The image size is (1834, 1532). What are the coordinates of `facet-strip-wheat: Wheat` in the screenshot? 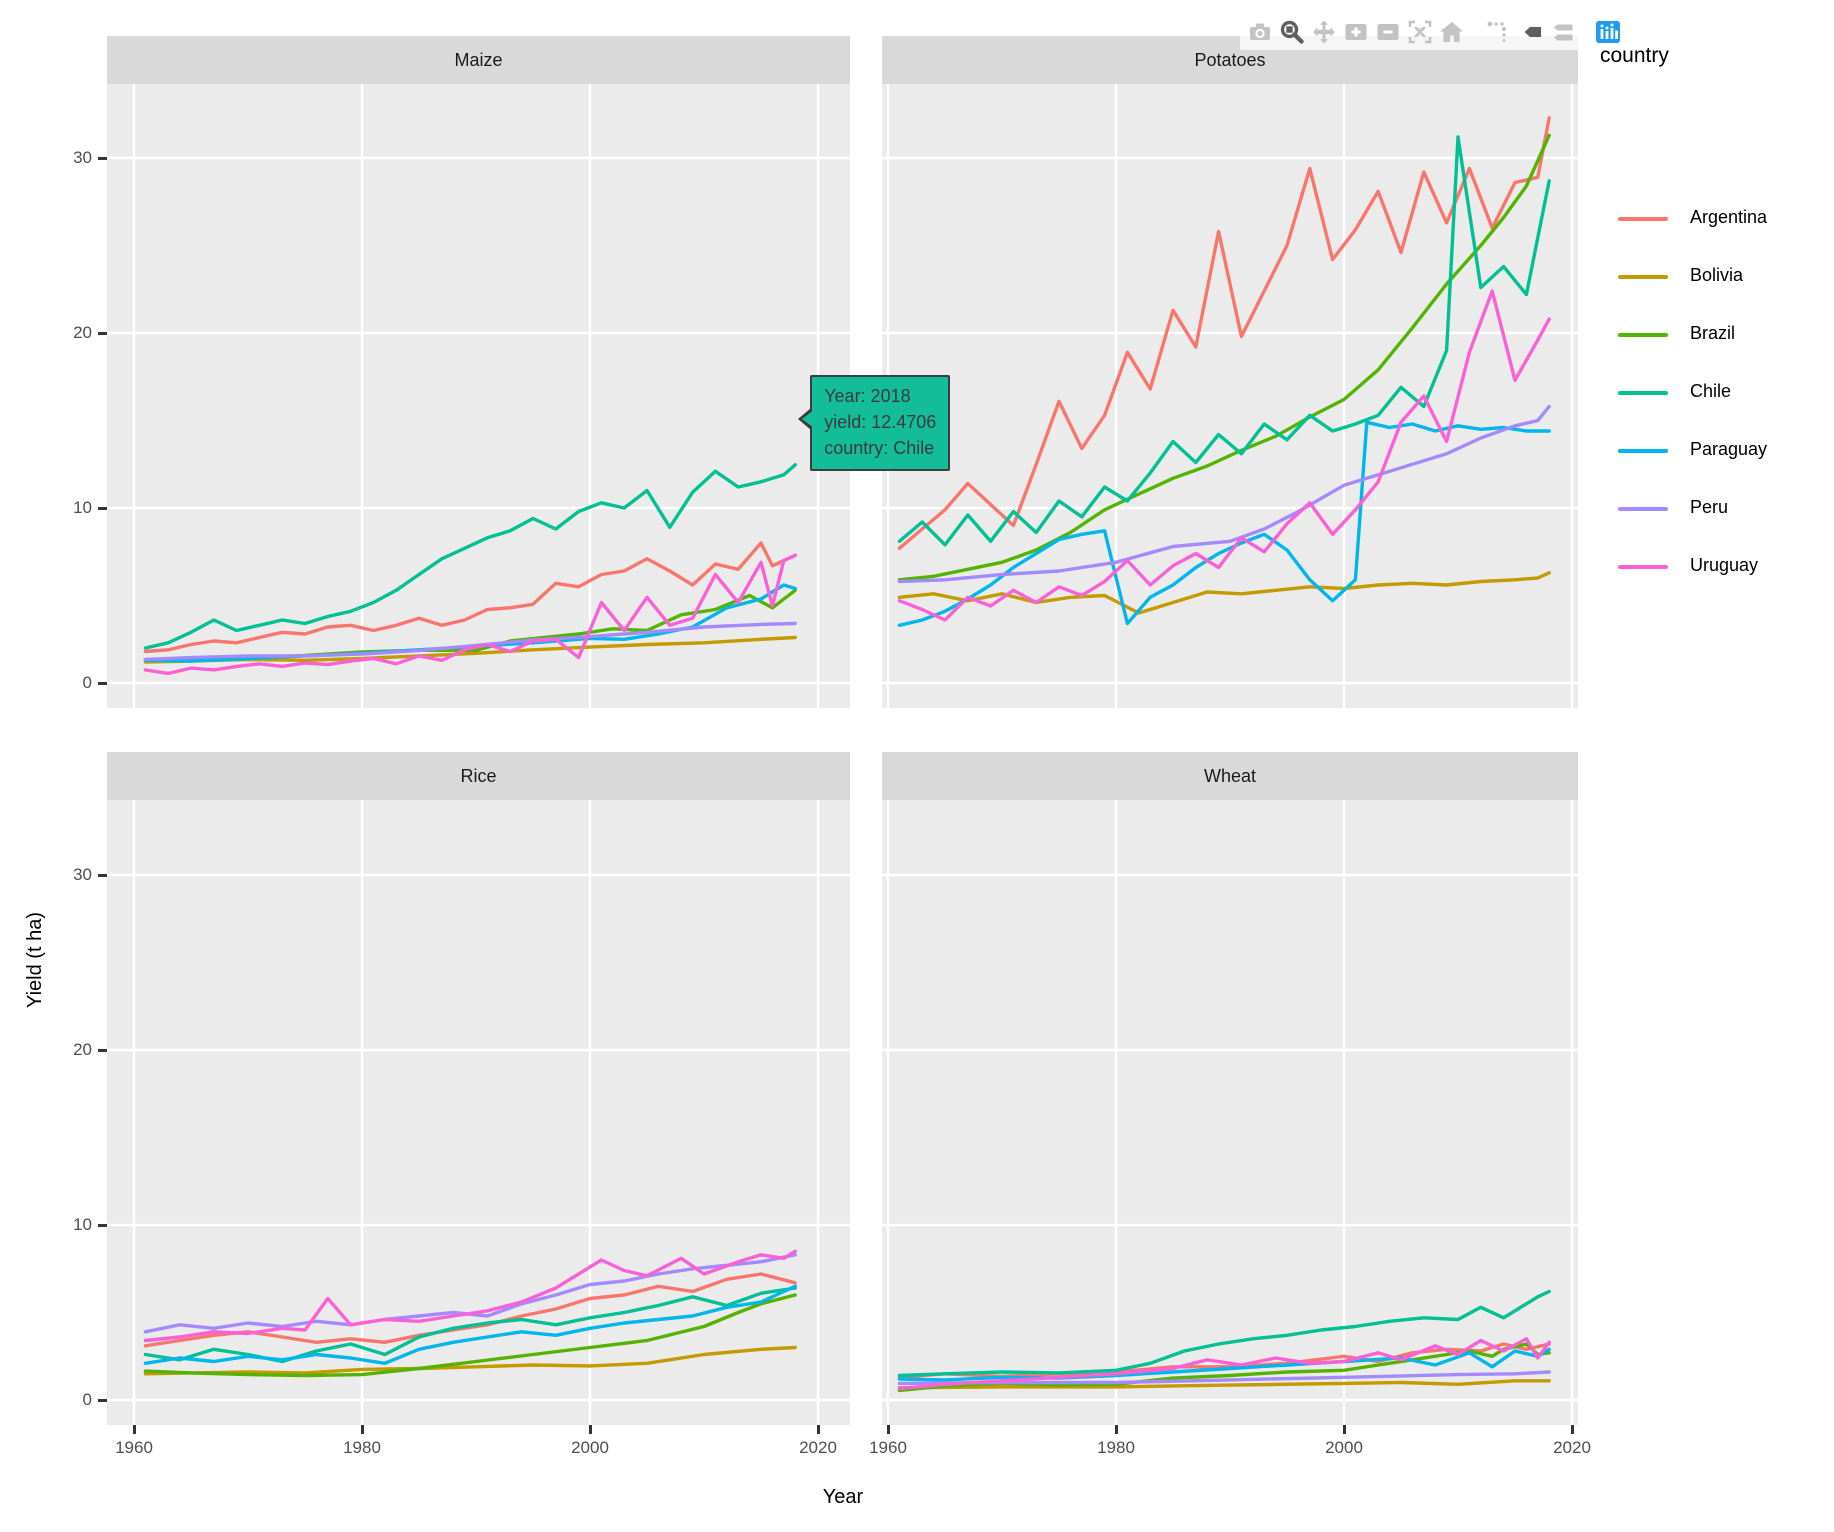 It's located at (1230, 776).